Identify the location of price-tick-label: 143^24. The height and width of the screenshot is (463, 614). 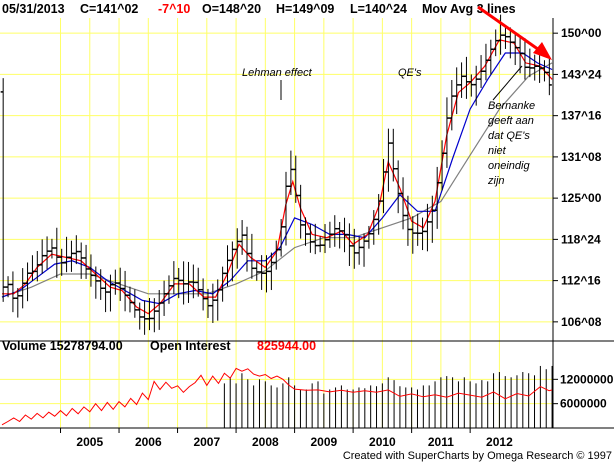
(581, 74).